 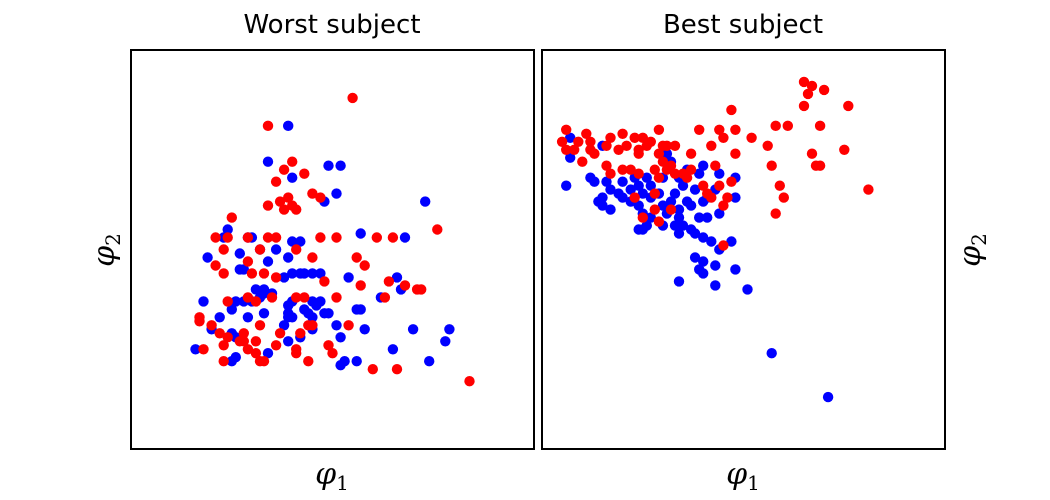 I want to click on panel-title-worst: Worst subject, so click(x=331, y=25).